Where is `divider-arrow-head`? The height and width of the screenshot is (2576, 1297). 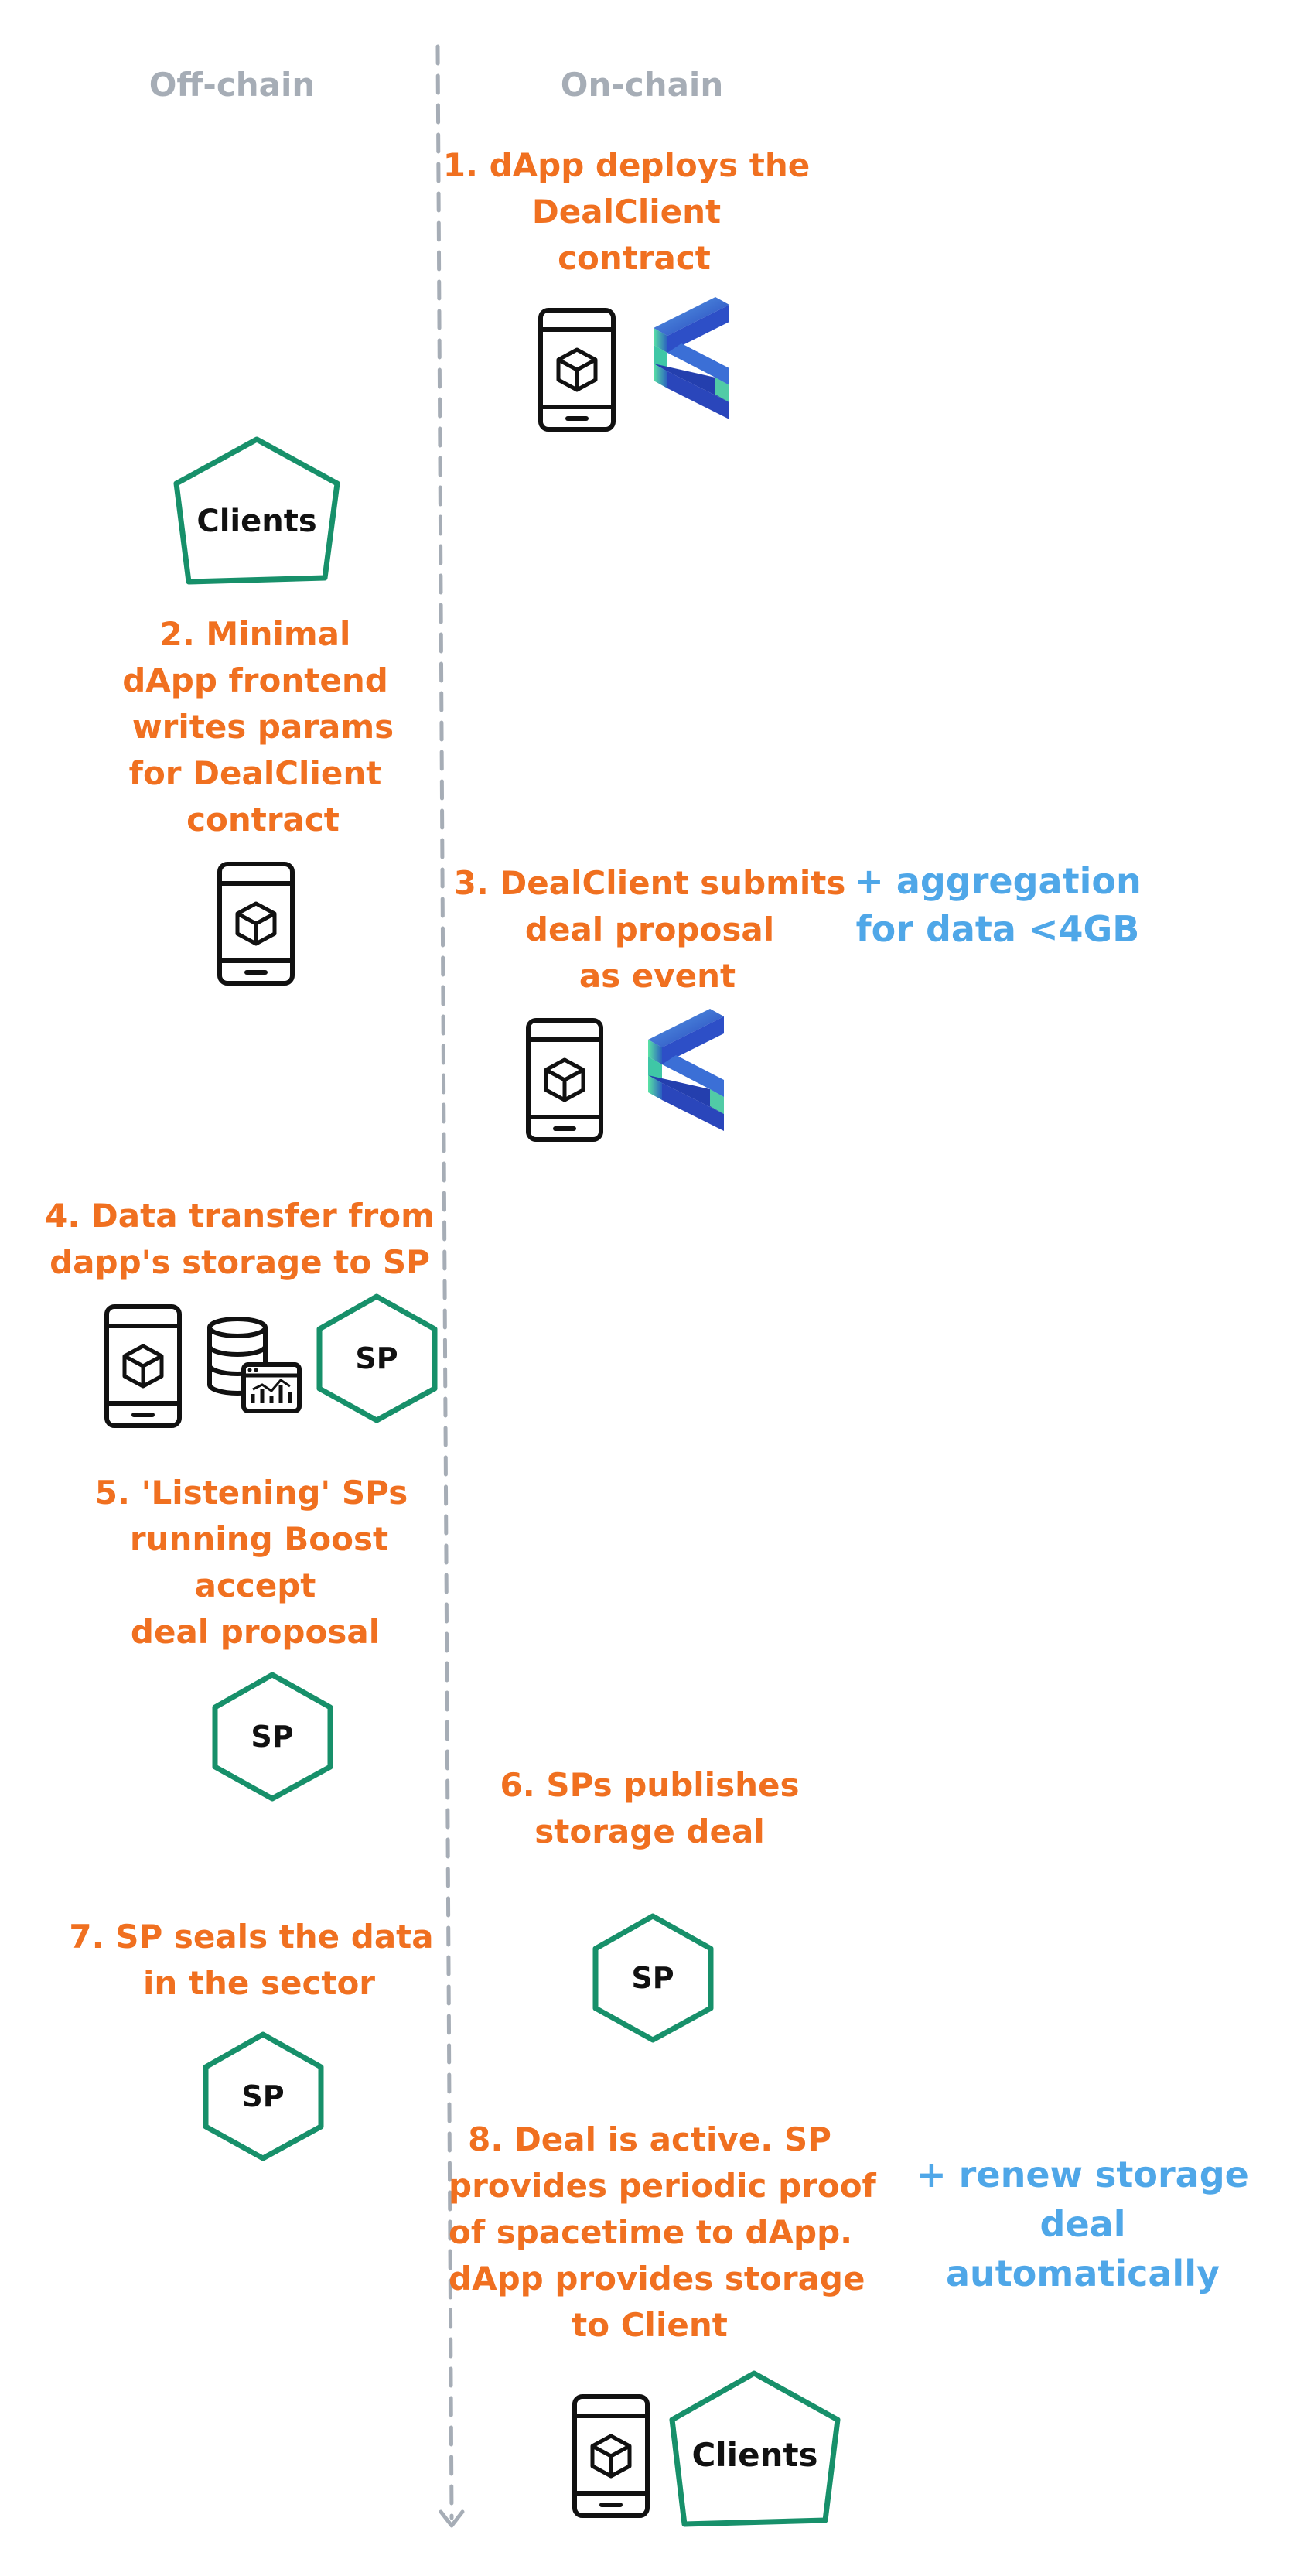
divider-arrow-head is located at coordinates (452, 2518).